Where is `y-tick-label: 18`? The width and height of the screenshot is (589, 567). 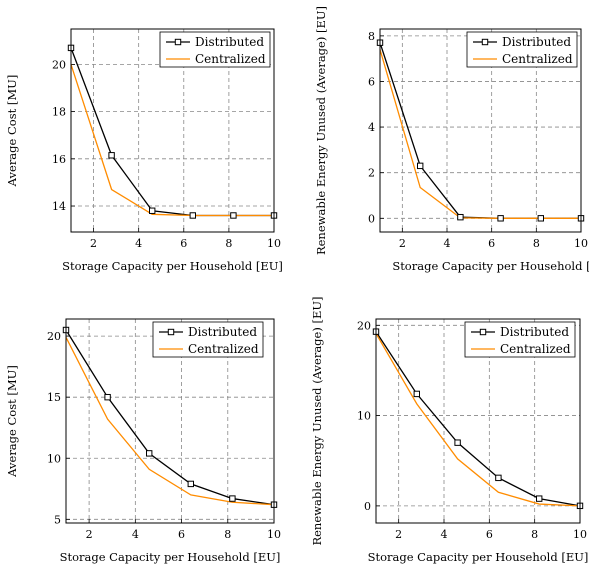 y-tick-label: 18 is located at coordinates (59, 112).